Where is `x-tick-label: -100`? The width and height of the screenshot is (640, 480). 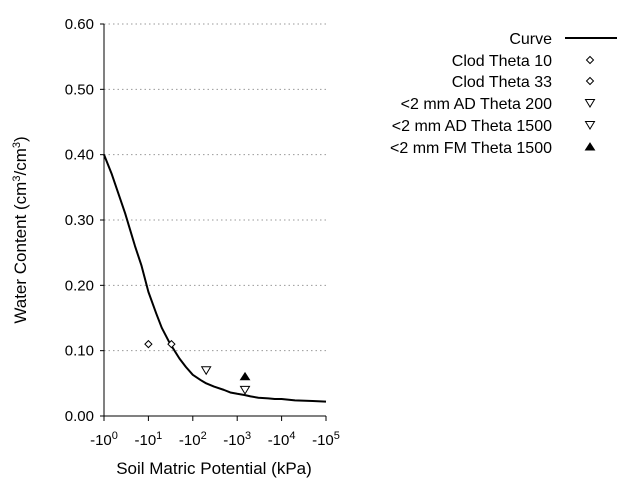
x-tick-label: -100 is located at coordinates (104, 439).